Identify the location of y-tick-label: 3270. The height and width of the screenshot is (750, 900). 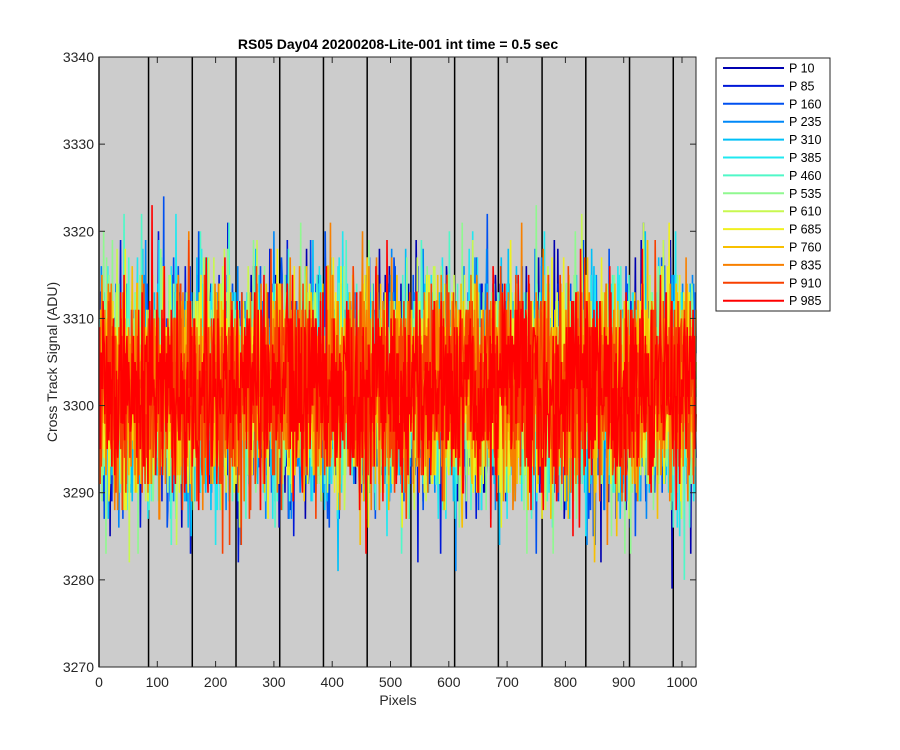
(78, 667).